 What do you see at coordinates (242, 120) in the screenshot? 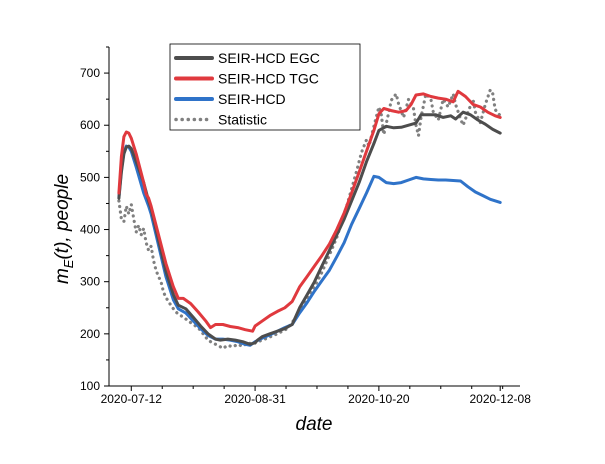
I see `legend-label: Statistic` at bounding box center [242, 120].